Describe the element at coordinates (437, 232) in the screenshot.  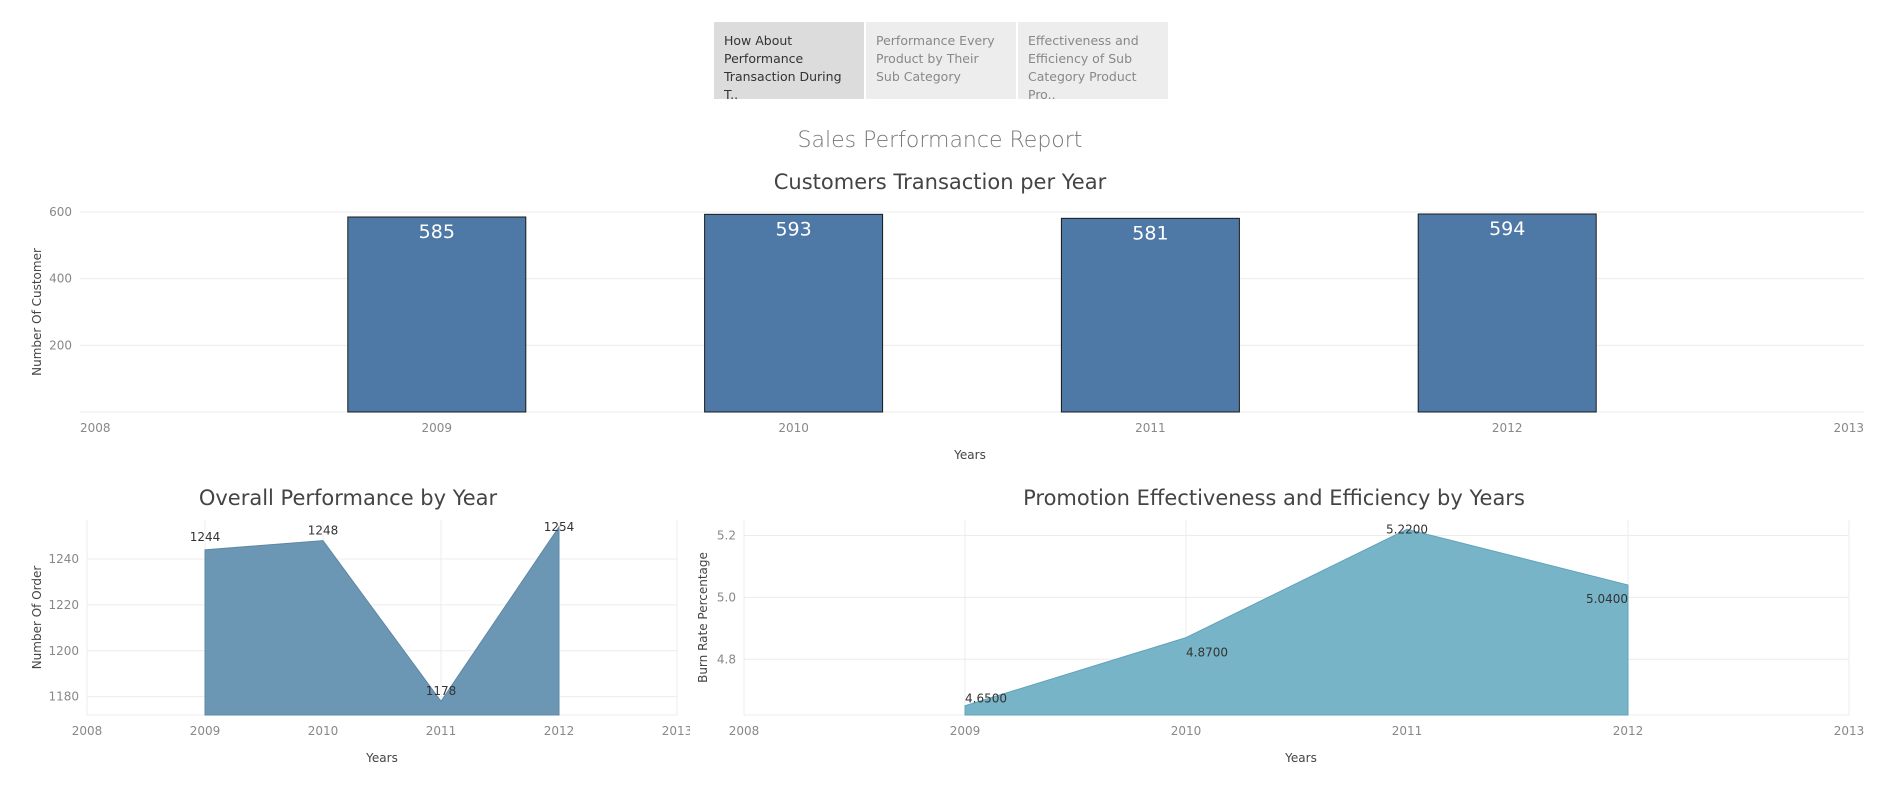
I see `bar-value-label: 585` at that location.